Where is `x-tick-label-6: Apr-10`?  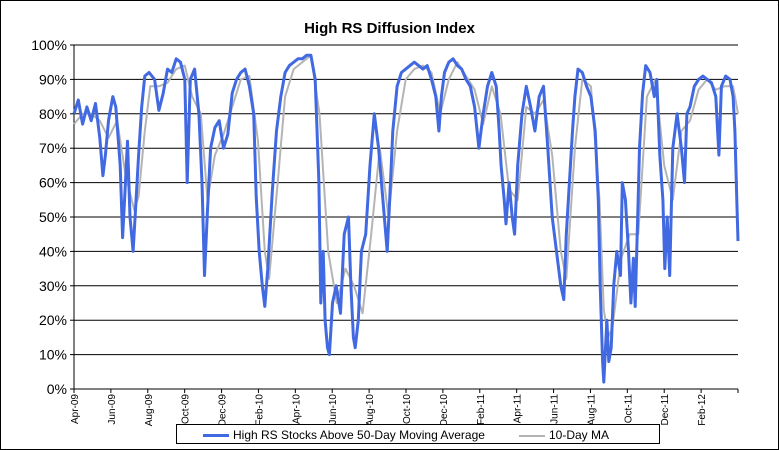
x-tick-label-6: Apr-10 is located at coordinates (296, 409).